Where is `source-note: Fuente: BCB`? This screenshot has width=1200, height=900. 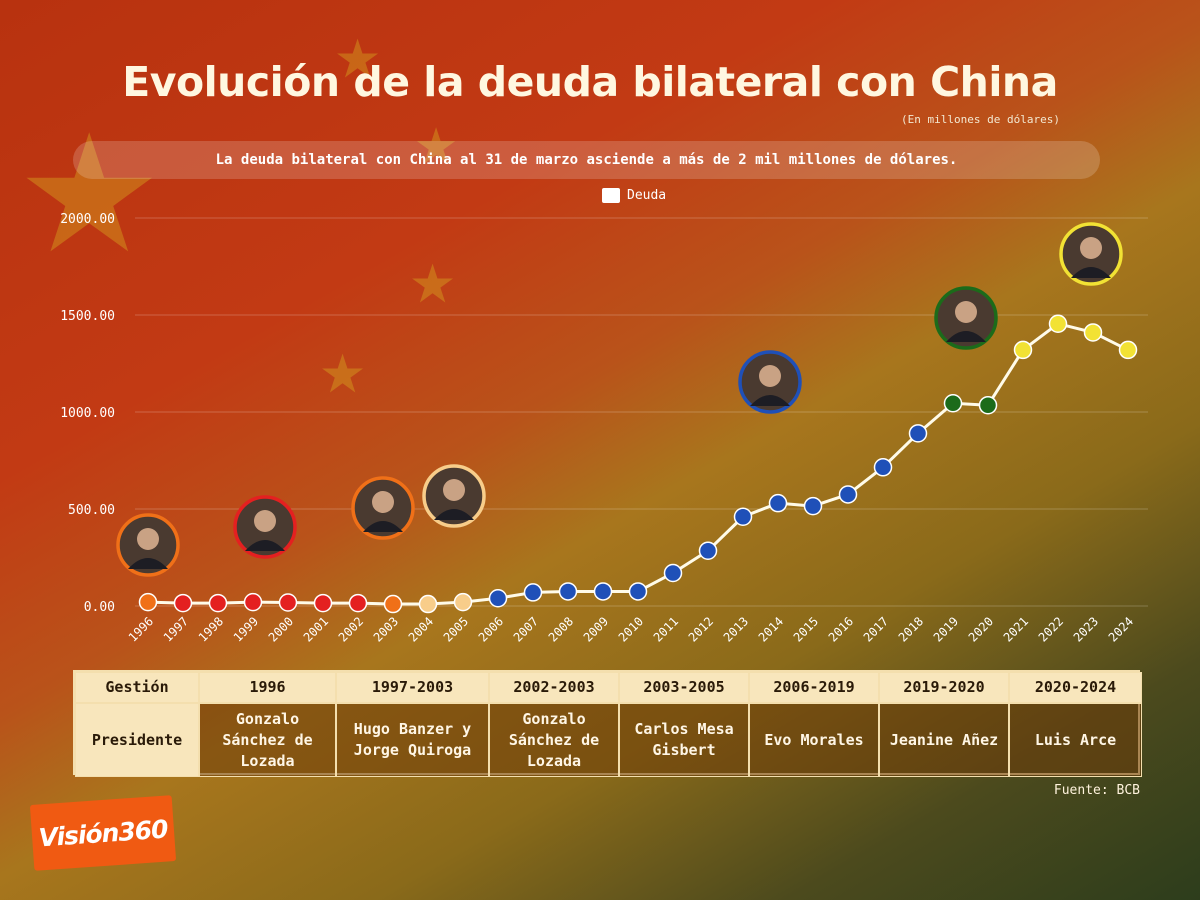 source-note: Fuente: BCB is located at coordinates (1096, 790).